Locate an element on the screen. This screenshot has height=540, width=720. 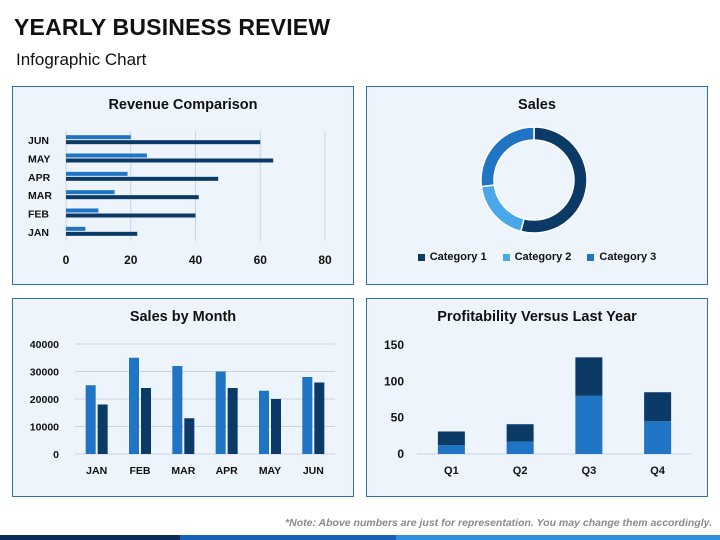
y-tick-label: 10000 is located at coordinates (44, 428).